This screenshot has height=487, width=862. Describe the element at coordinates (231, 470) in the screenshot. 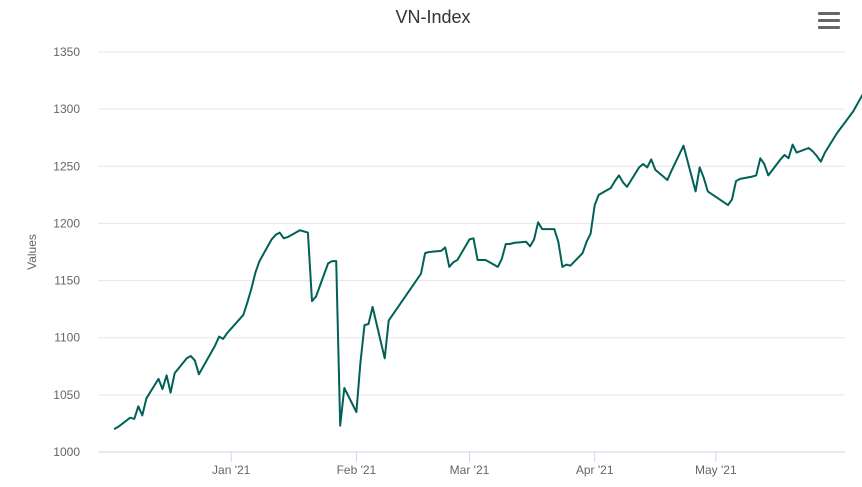

I see `x-tick-label: Jan '21` at that location.